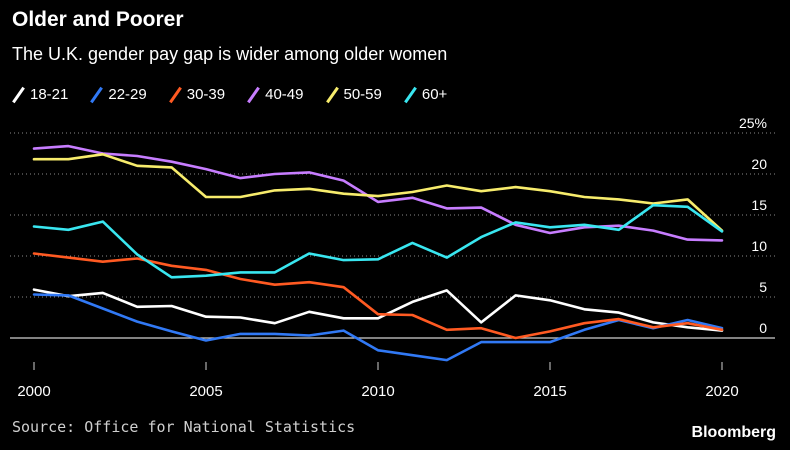  Describe the element at coordinates (549, 391) in the screenshot. I see `x-tick-label: 2015` at that location.